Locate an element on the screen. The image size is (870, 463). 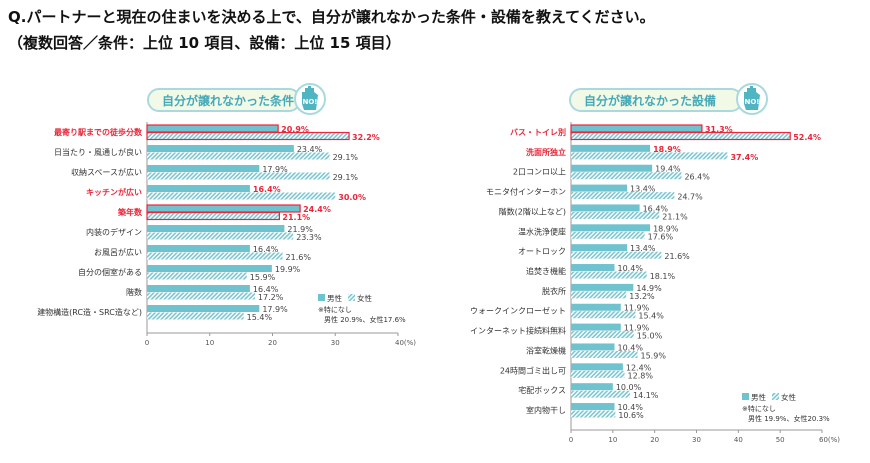
value-label-female: 29.1% is located at coordinates (346, 177).